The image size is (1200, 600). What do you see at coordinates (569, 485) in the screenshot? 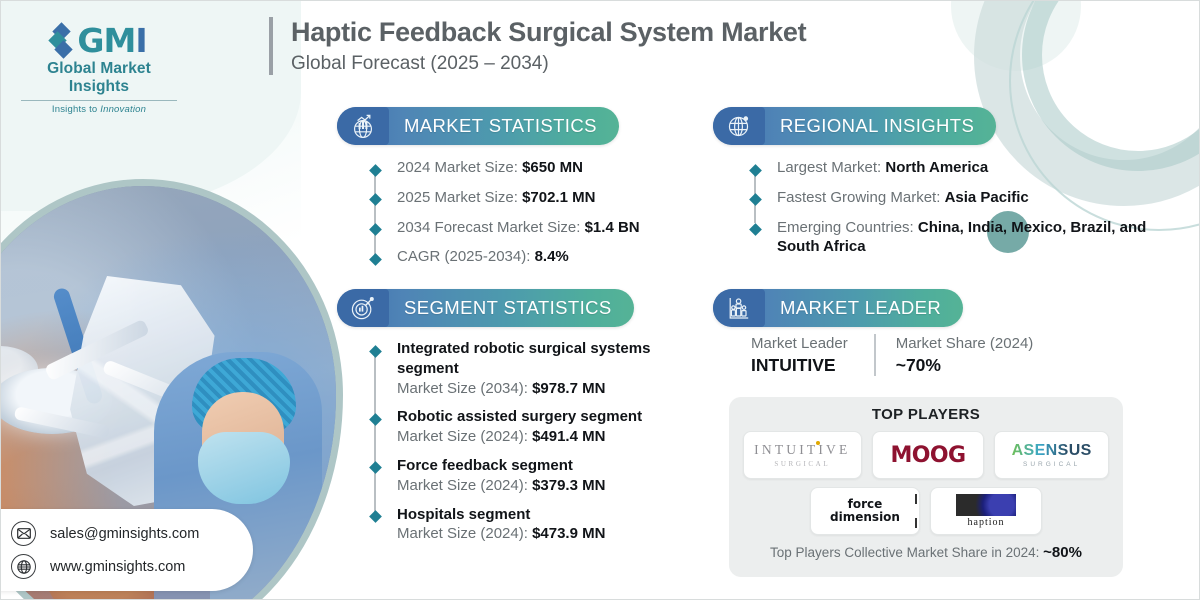
I see `list-item-value: $379.3 MN` at bounding box center [569, 485].